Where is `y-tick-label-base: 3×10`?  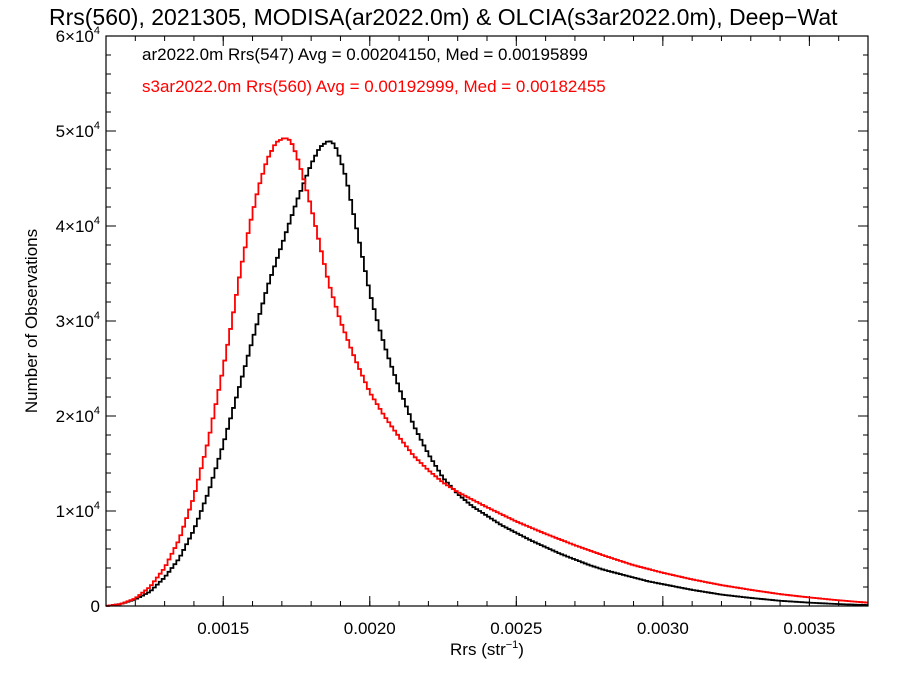
y-tick-label-base: 3×10 is located at coordinates (75, 321).